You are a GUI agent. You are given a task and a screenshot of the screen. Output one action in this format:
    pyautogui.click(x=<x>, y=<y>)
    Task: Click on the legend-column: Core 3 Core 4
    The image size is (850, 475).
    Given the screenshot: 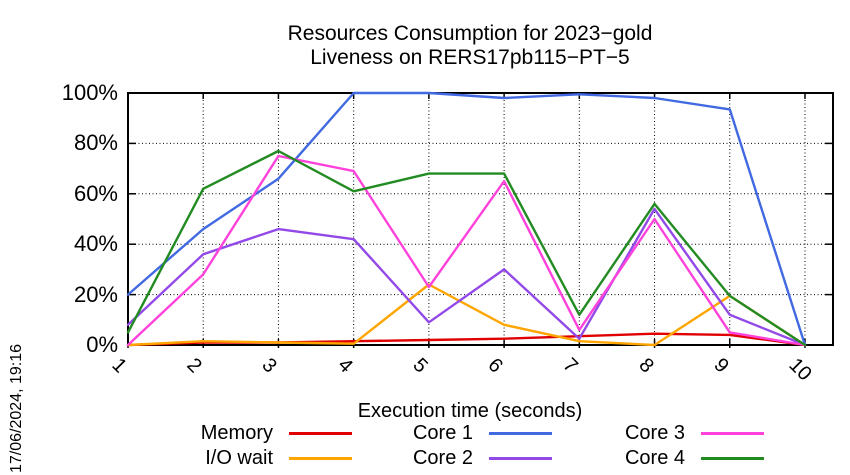 What is the action you would take?
    pyautogui.click(x=659, y=446)
    